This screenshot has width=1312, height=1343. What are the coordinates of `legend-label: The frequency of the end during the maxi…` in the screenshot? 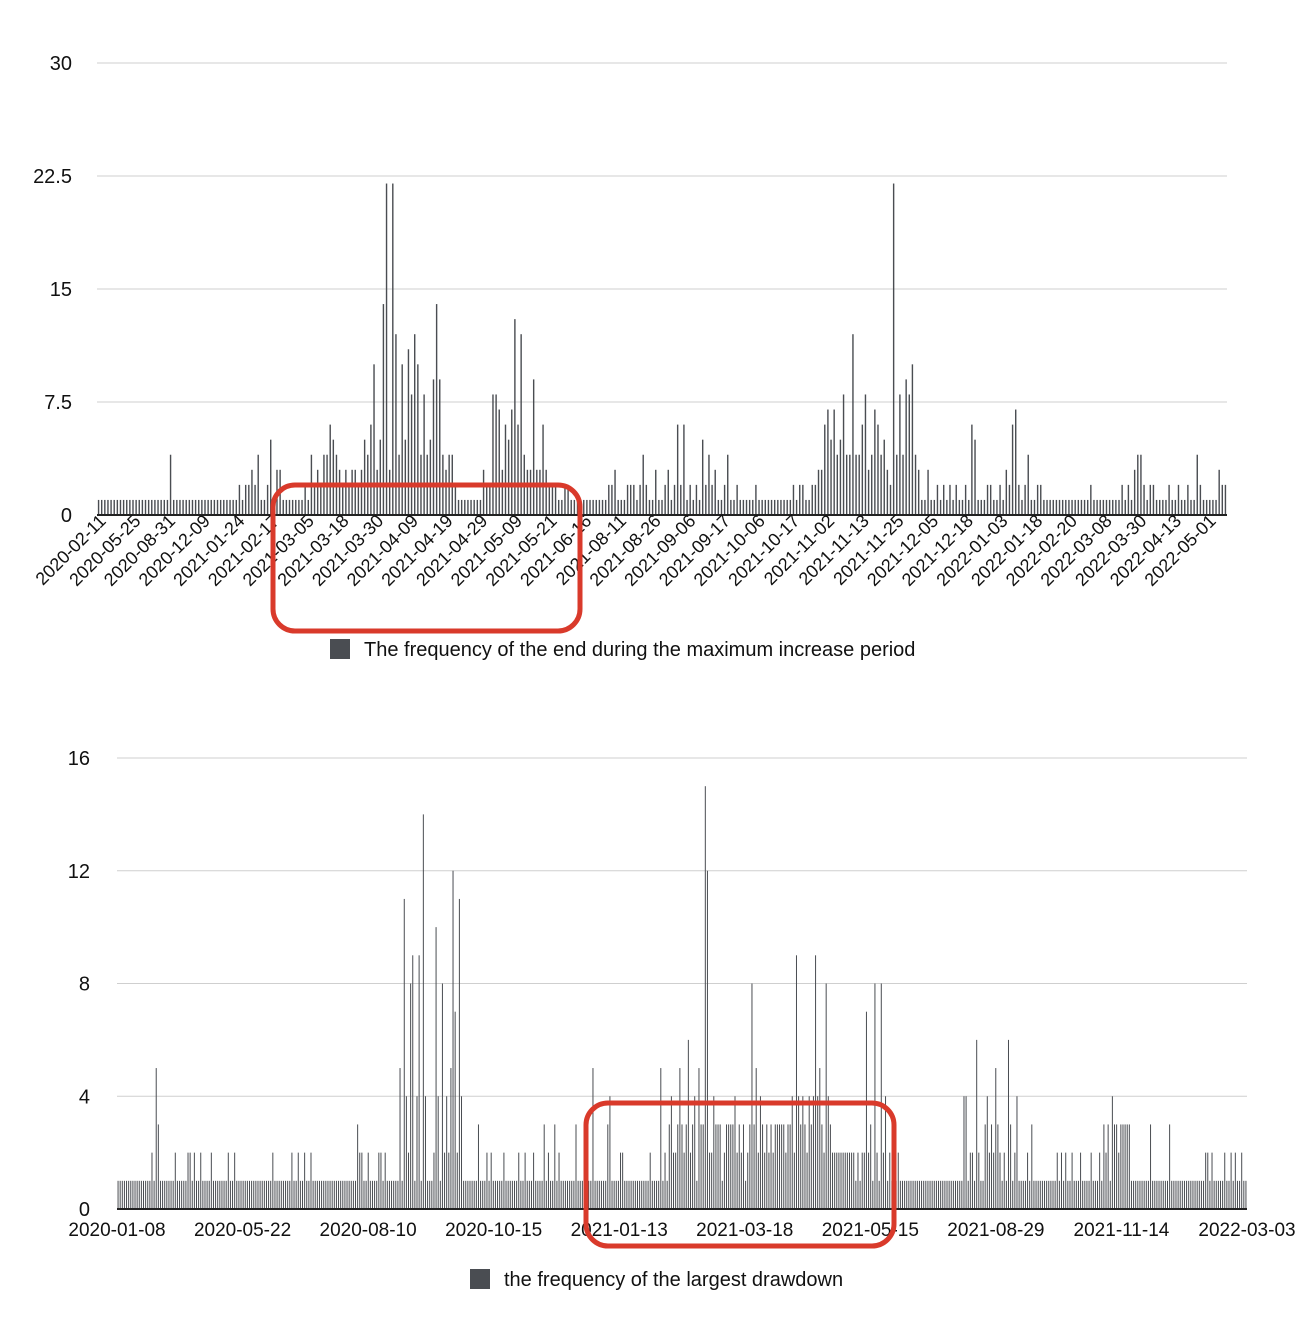 It's located at (639, 650).